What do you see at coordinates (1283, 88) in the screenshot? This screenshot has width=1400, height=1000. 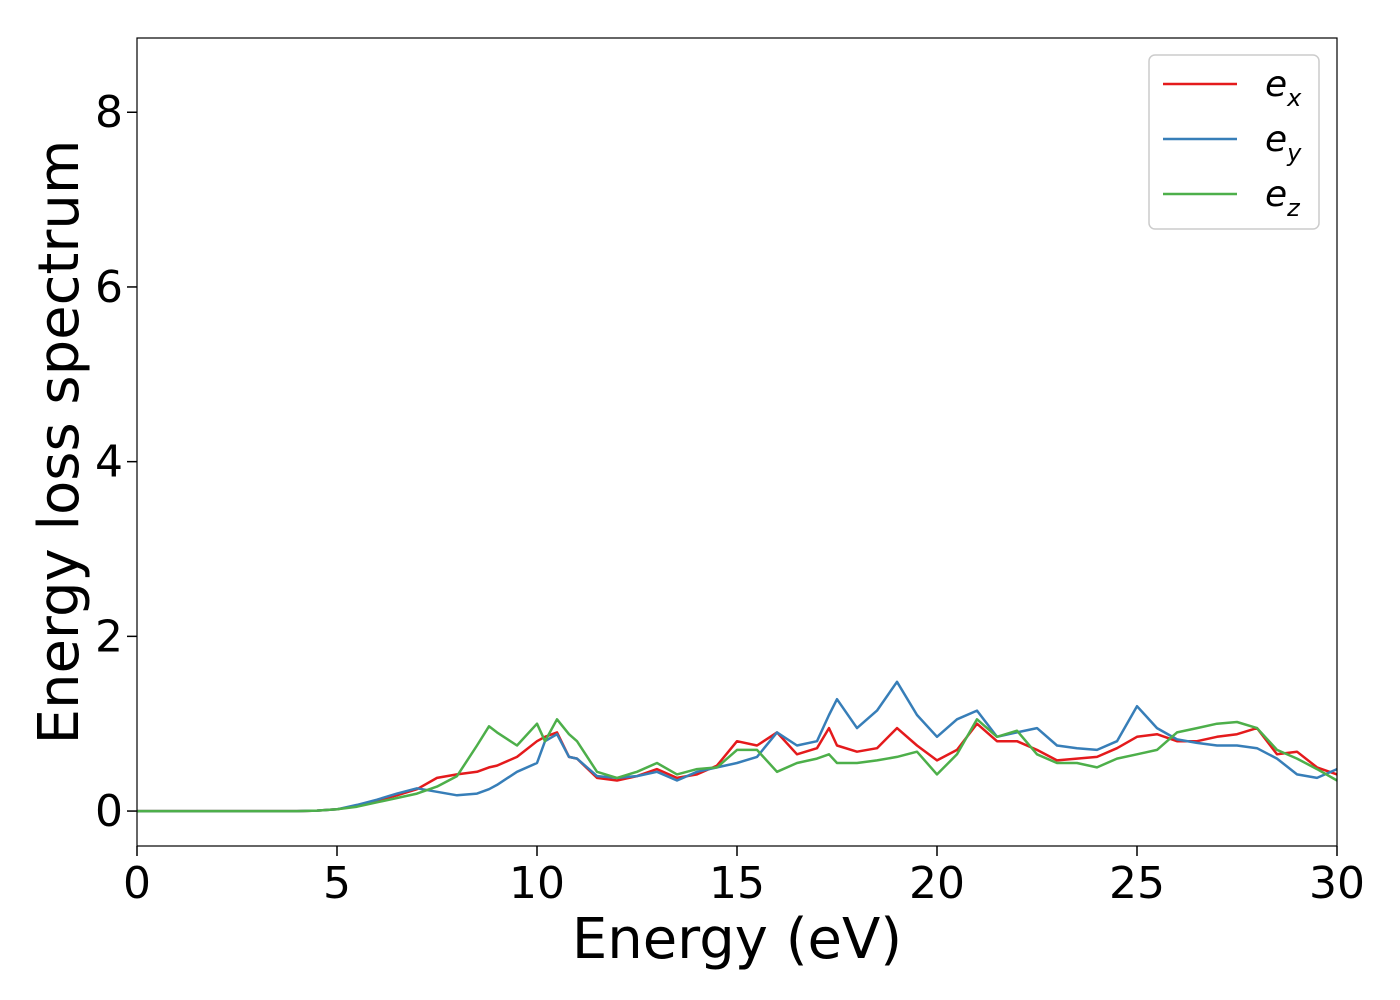 I see `legend-label-ex: ex` at bounding box center [1283, 88].